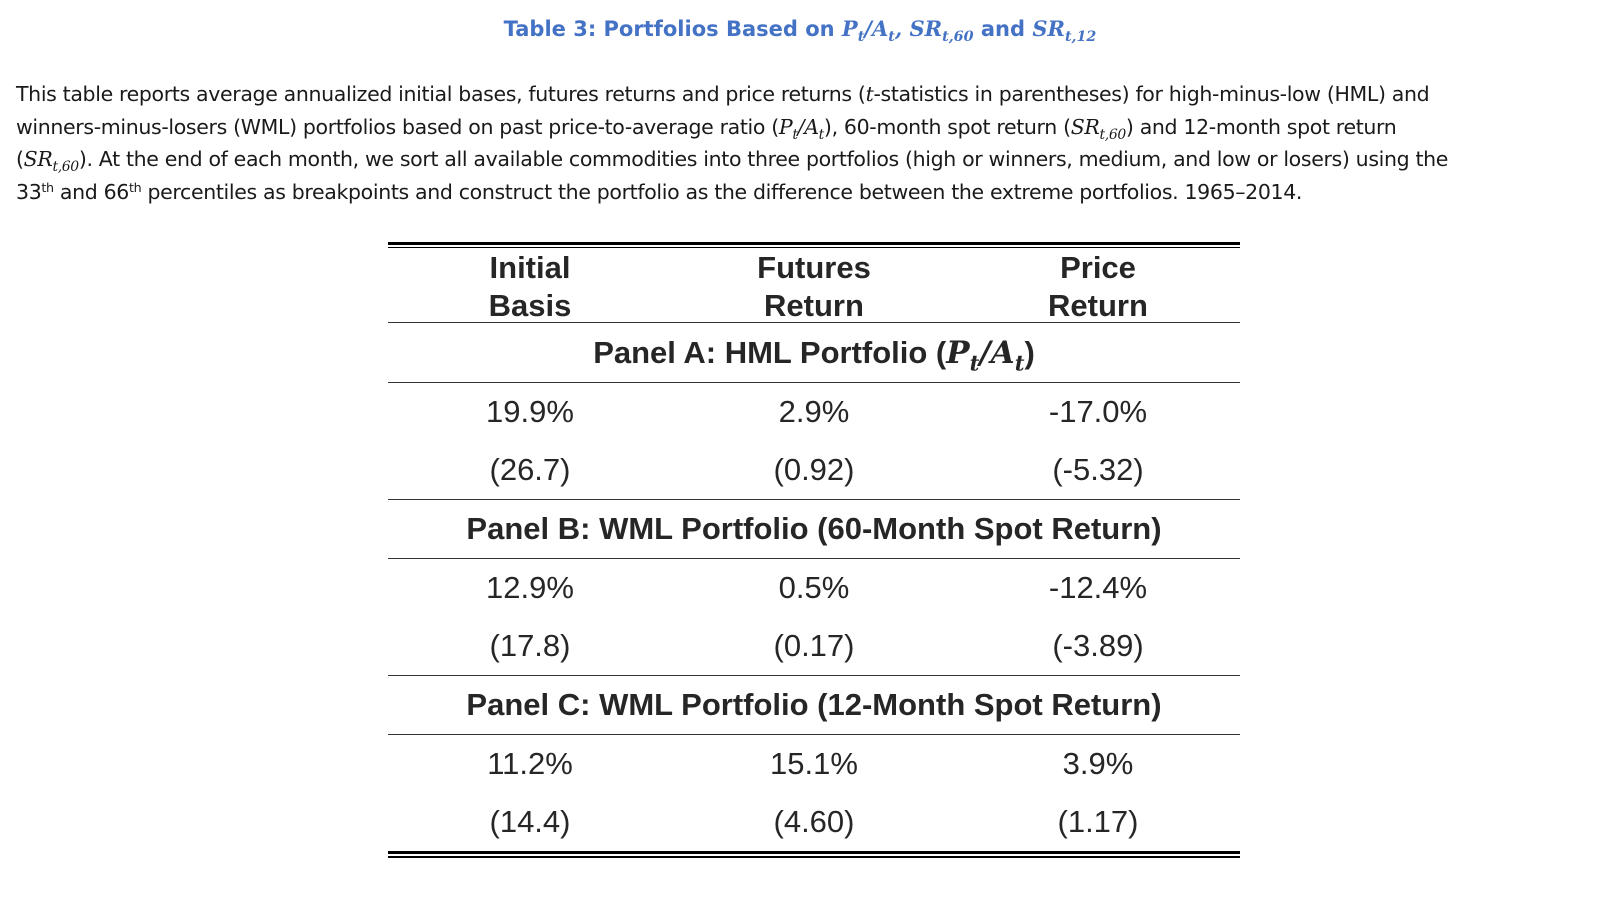 The image size is (1600, 913). I want to click on panel-b-tstat-futures: (0.17), so click(814, 645).